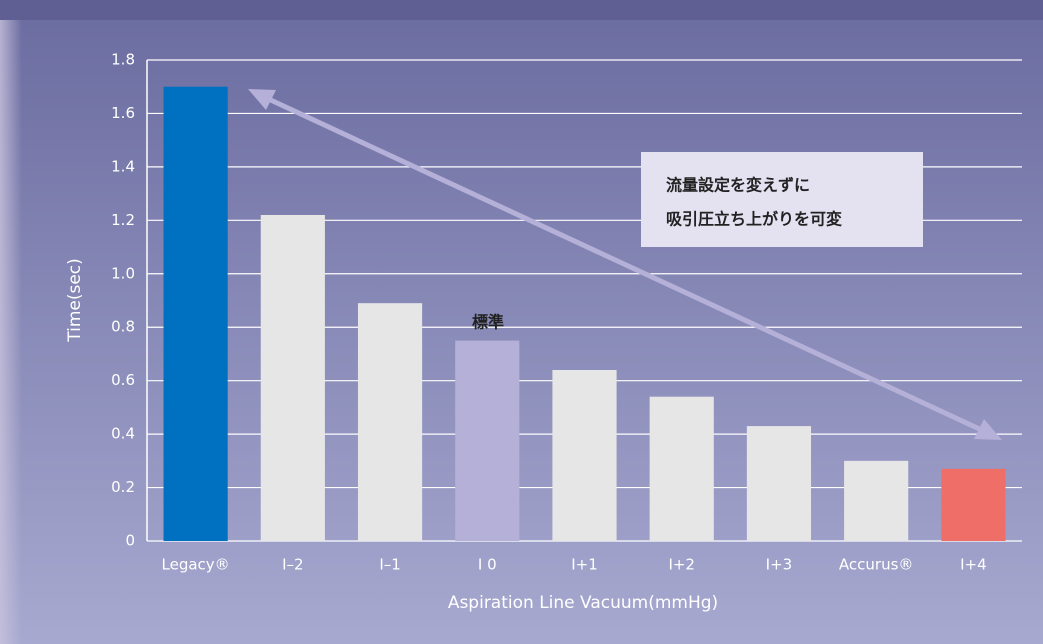  I want to click on x-tick-label: I–2, so click(292, 565).